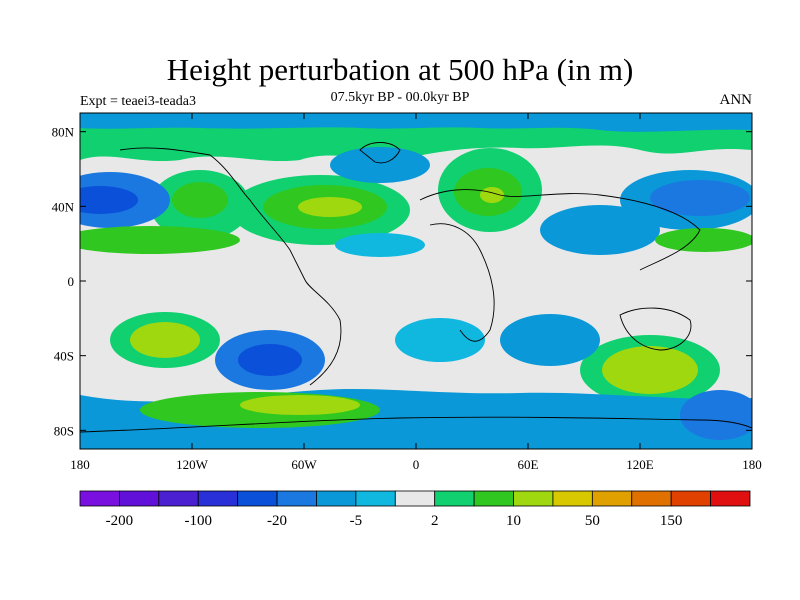 The image size is (800, 600). Describe the element at coordinates (650, 370) in the screenshot. I see `contour-sio-high-core` at that location.